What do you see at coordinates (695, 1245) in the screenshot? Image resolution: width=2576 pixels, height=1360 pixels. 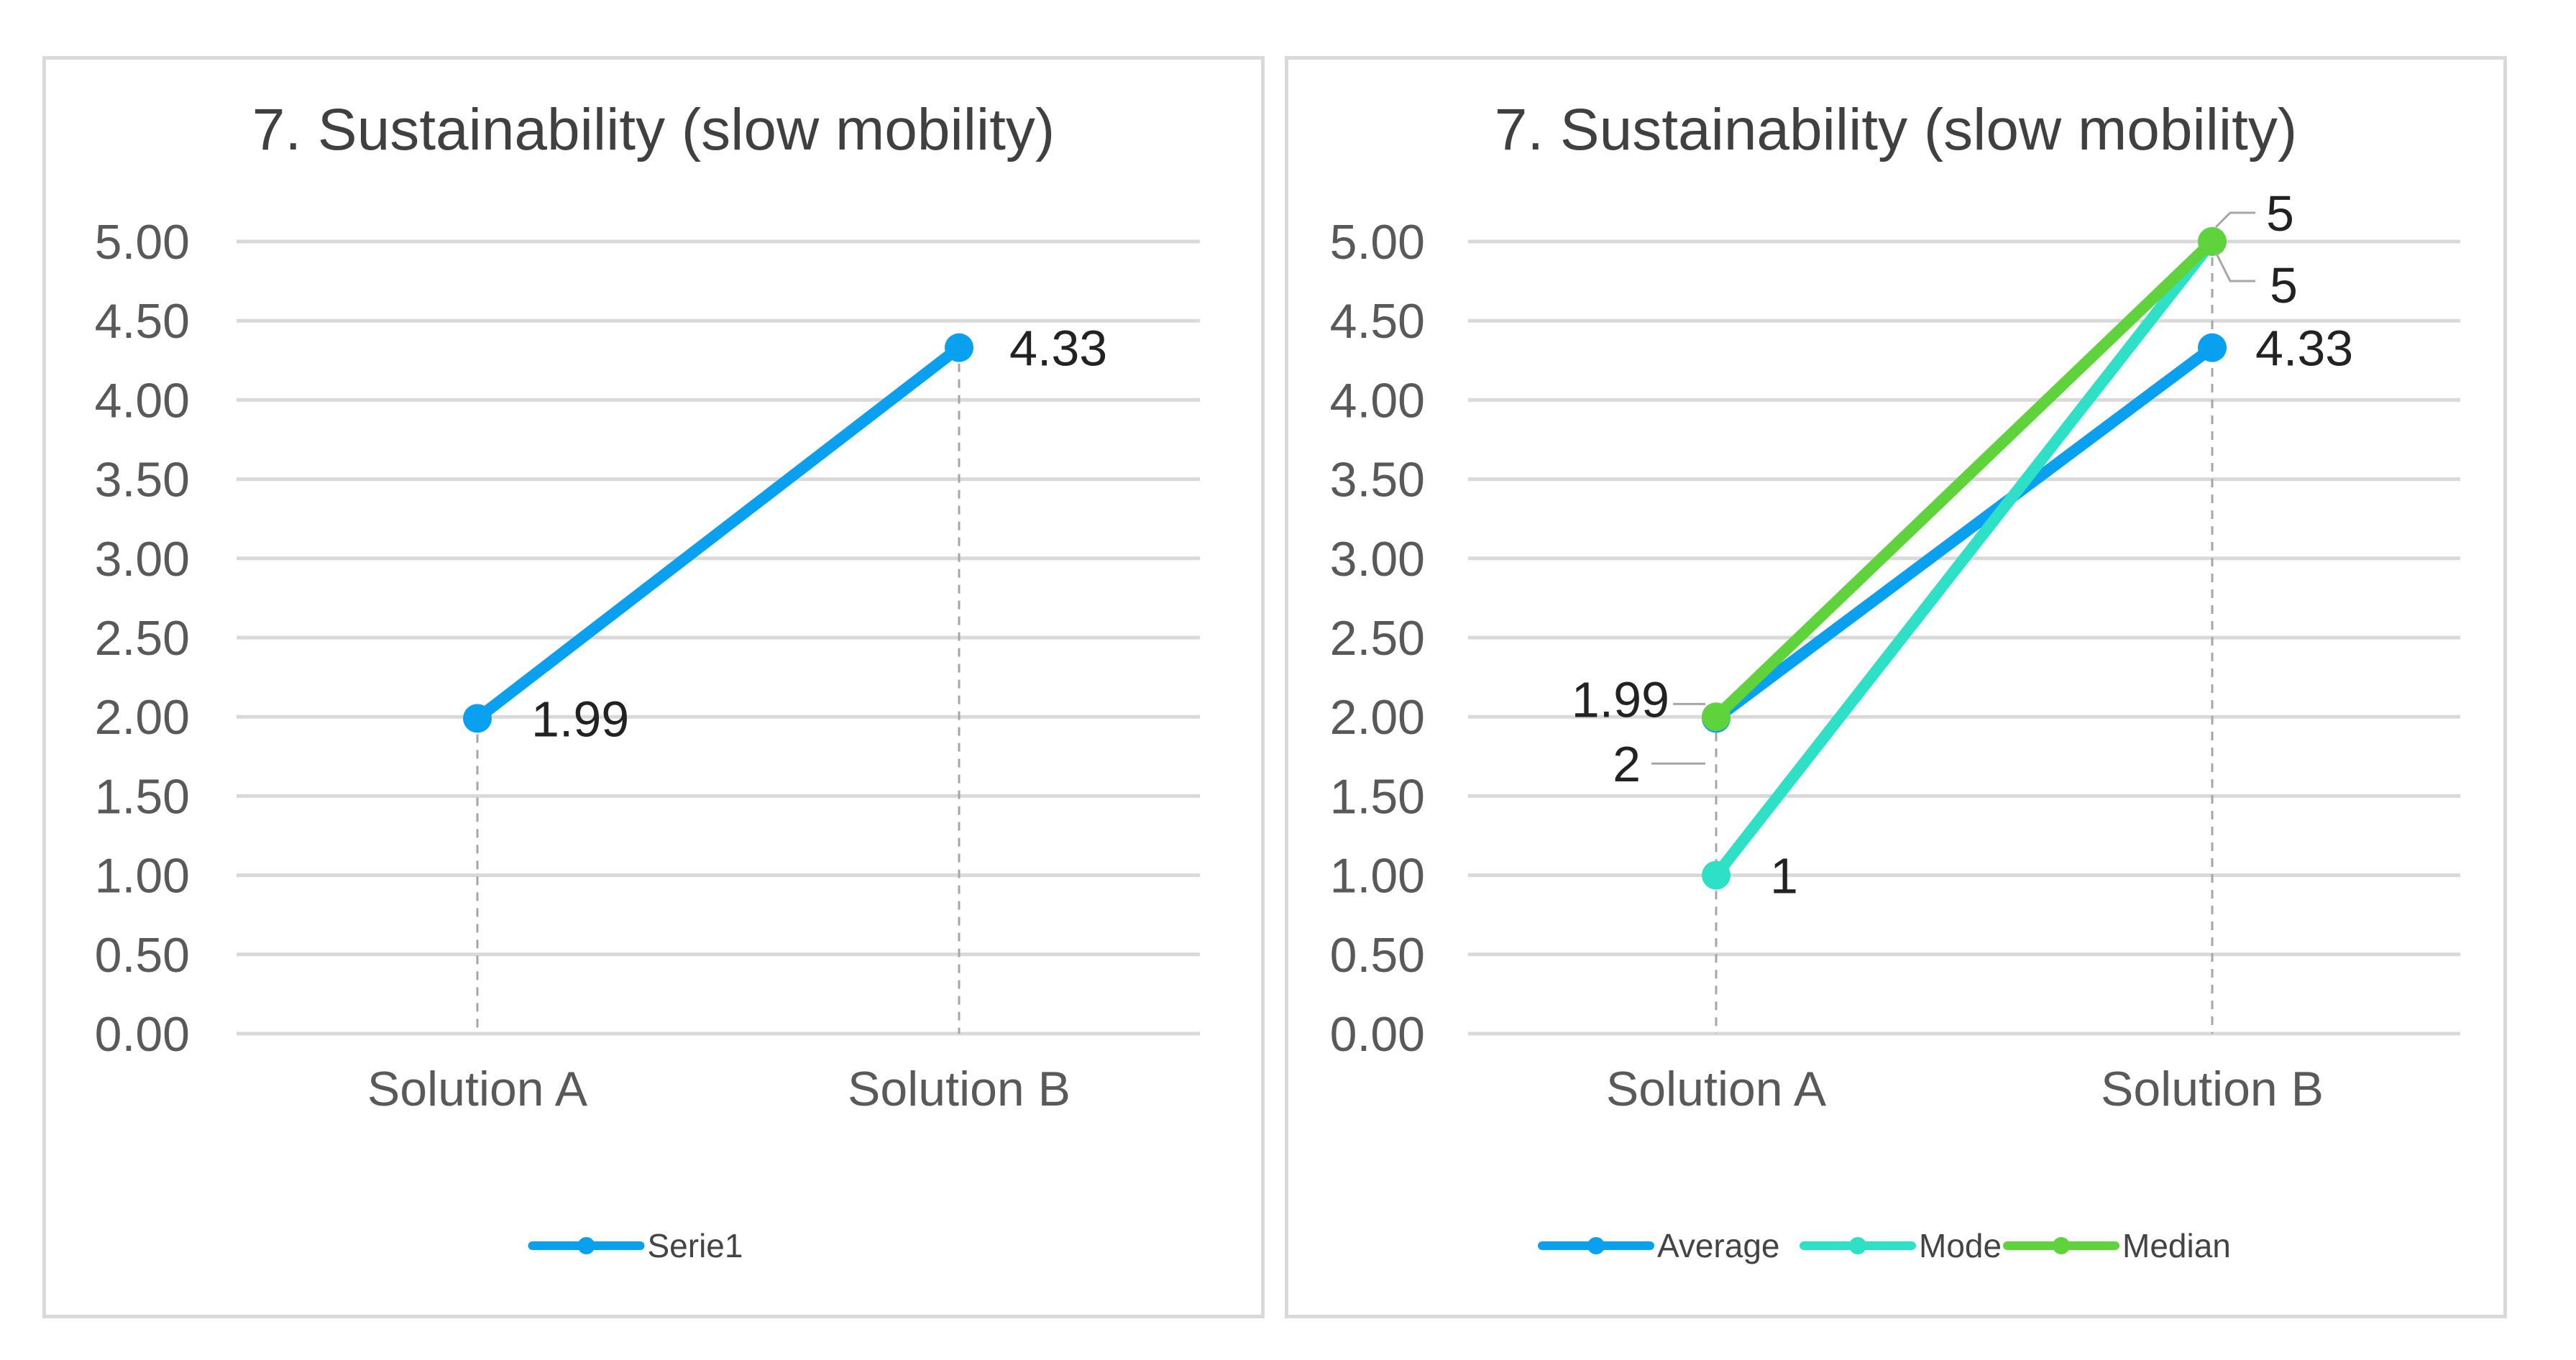 I see `legend-label: Serie1` at bounding box center [695, 1245].